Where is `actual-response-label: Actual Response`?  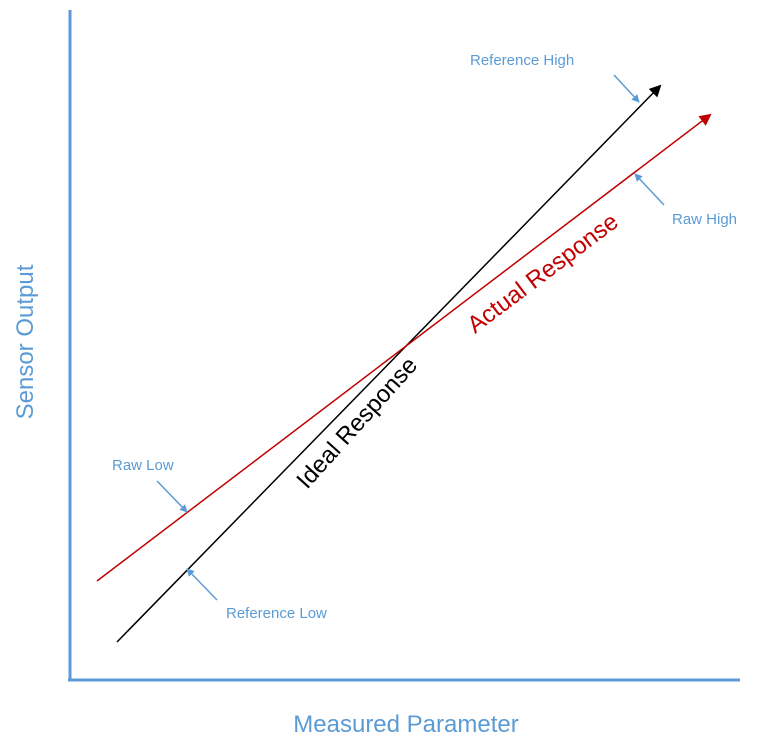
actual-response-label: Actual Response is located at coordinates (542, 273).